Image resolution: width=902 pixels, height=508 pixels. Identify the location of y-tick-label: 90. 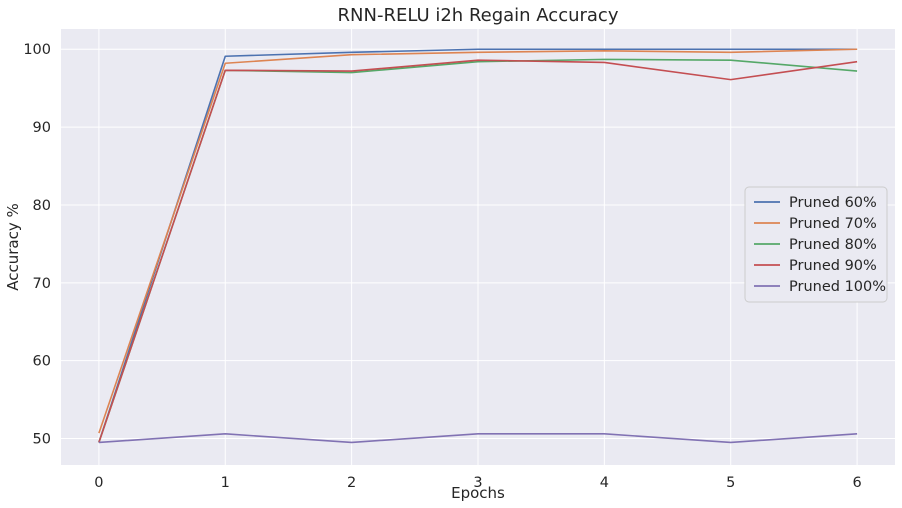
(42, 128).